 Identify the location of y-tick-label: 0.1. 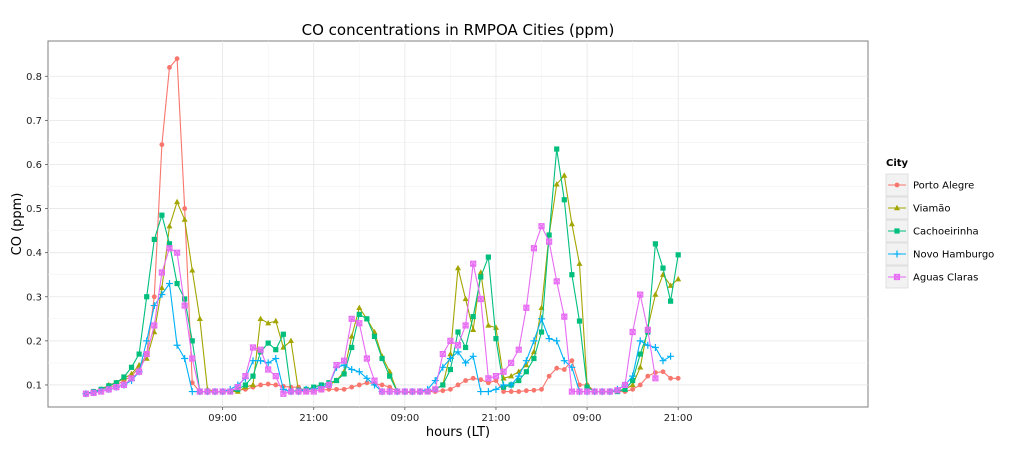
(34, 385).